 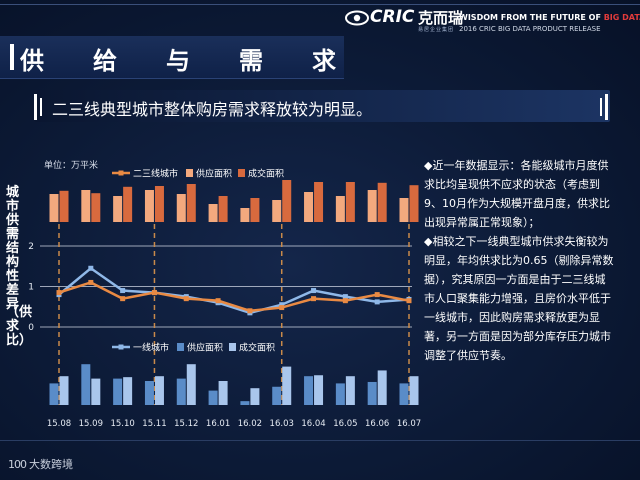 What do you see at coordinates (121, 173) in the screenshot?
I see `tier23-legend-marker` at bounding box center [121, 173].